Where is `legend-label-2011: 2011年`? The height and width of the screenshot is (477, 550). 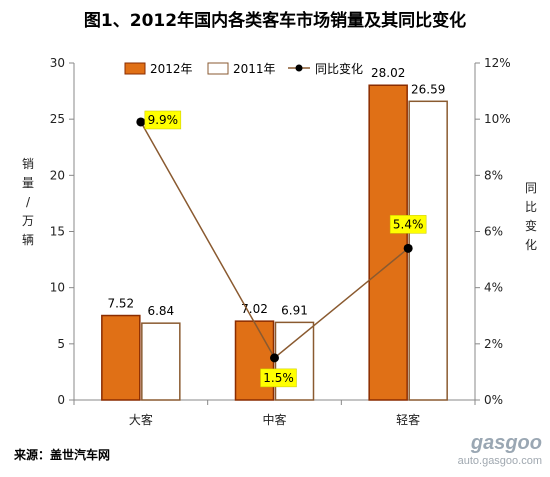 legend-label-2011: 2011年 is located at coordinates (254, 69).